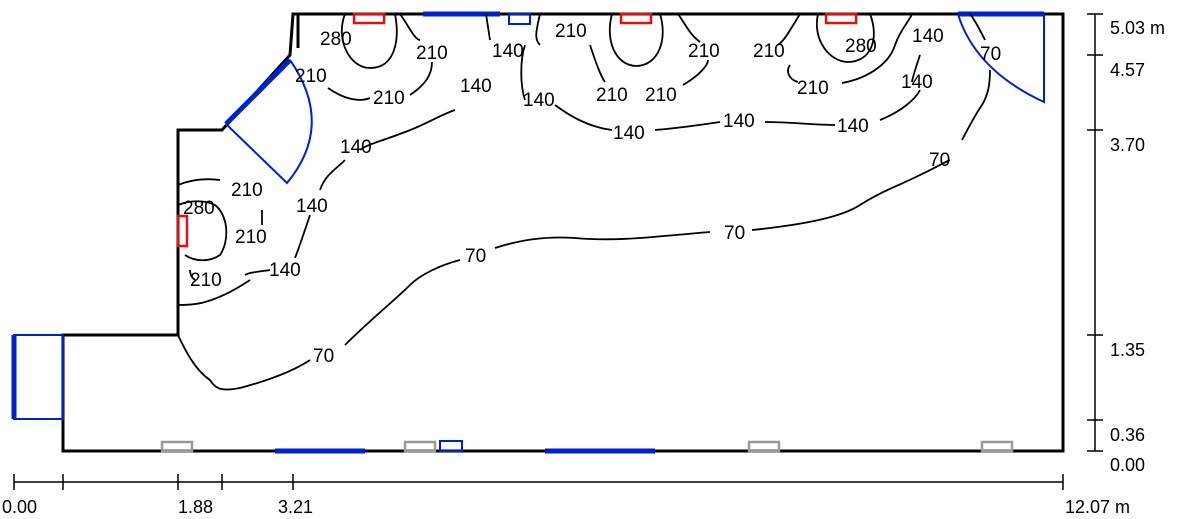  Describe the element at coordinates (1127, 70) in the screenshot. I see `y-scale-label: 4.57` at that location.